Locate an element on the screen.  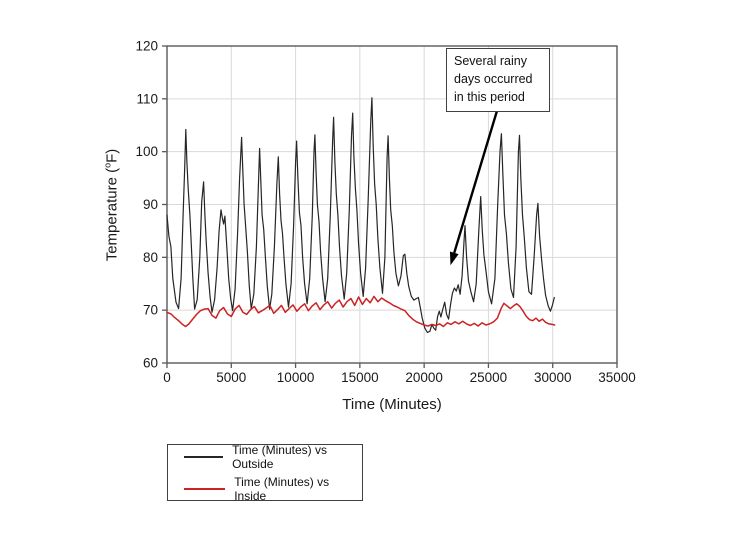
y-axis-title-suffix: F) is located at coordinates (112, 155).